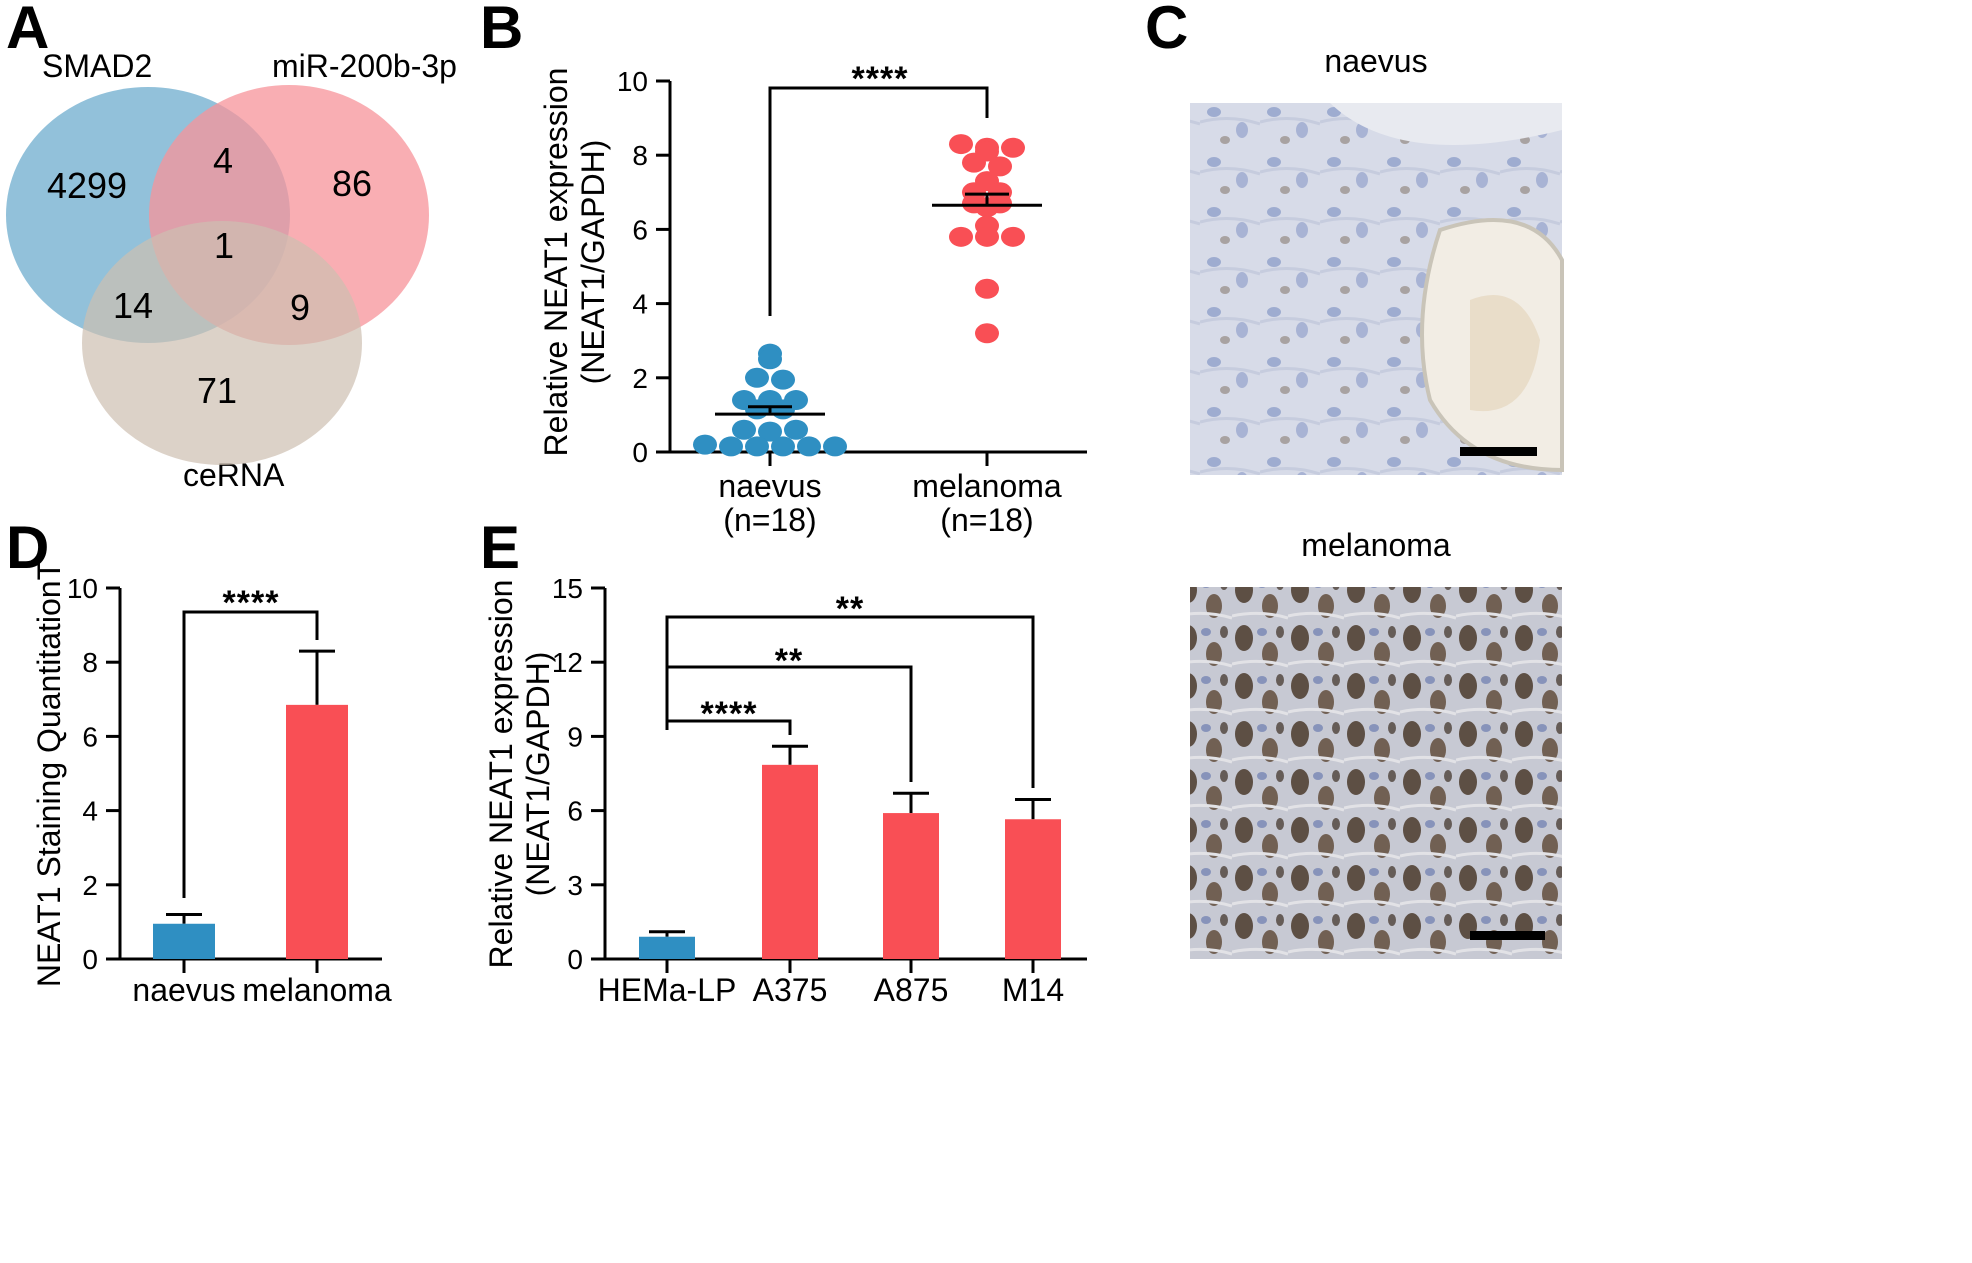 Image resolution: width=1972 pixels, height=1263 pixels. I want to click on d-ytick-label: 2, so click(90, 885).